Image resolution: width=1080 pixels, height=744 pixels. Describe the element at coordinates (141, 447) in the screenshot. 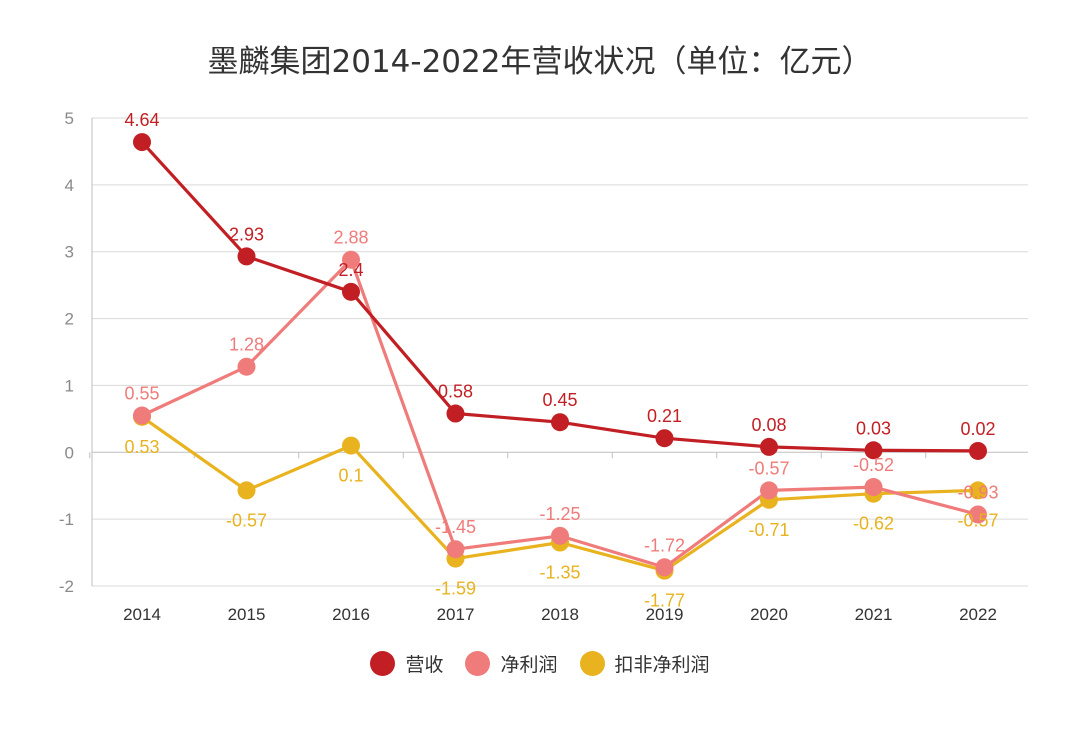

I see `data-label: 0.53` at that location.